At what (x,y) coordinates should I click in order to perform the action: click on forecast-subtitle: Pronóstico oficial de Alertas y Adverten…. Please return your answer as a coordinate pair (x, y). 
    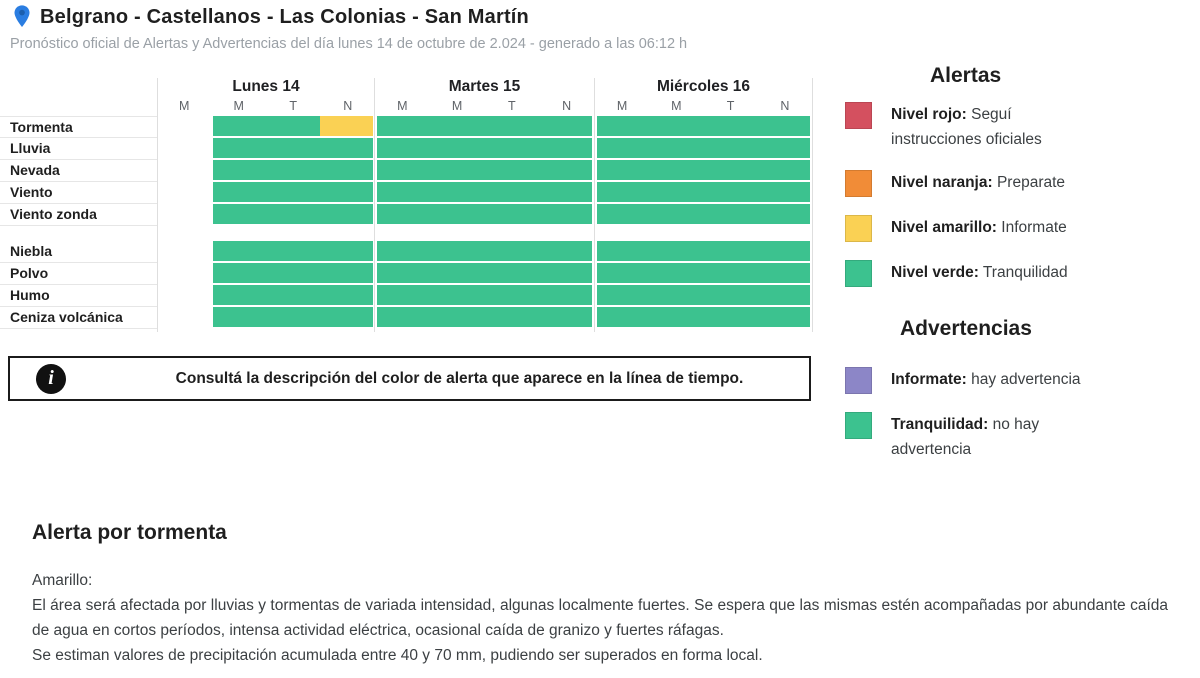
    Looking at the image, I should click on (349, 44).